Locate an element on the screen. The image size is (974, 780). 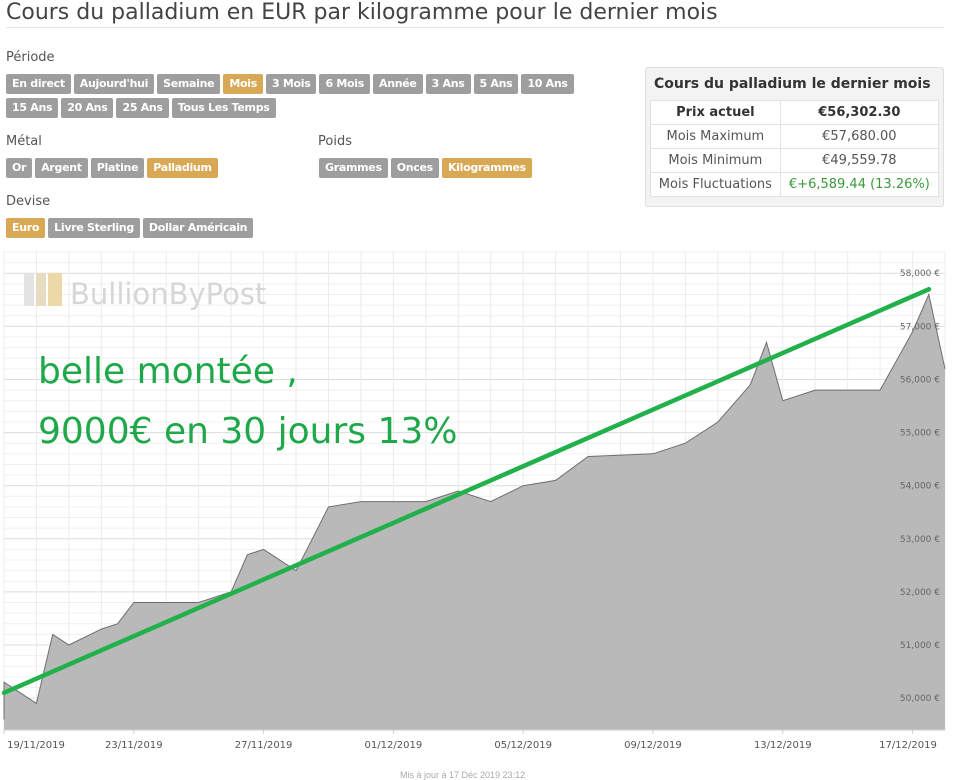
periode-button-mois: Mois is located at coordinates (243, 84).